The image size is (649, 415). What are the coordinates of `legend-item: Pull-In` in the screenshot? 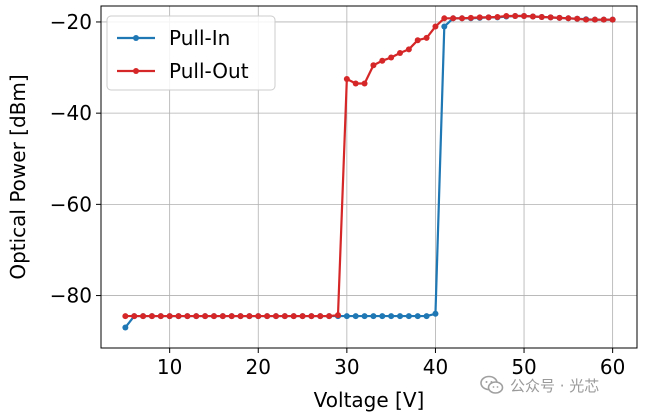 It's located at (173, 38).